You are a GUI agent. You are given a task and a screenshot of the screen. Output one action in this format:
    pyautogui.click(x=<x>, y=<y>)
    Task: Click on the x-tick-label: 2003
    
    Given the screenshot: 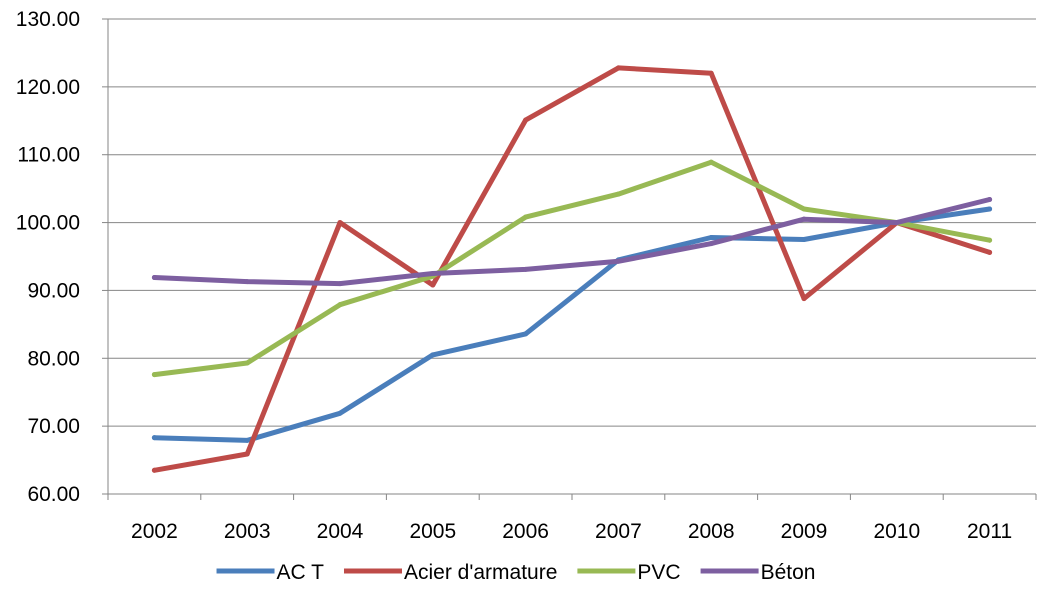 What is the action you would take?
    pyautogui.click(x=247, y=531)
    